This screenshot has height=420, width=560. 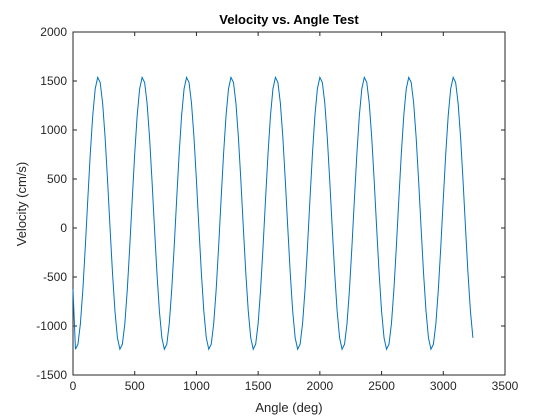 I want to click on y-tick-label: 500, so click(x=57, y=179).